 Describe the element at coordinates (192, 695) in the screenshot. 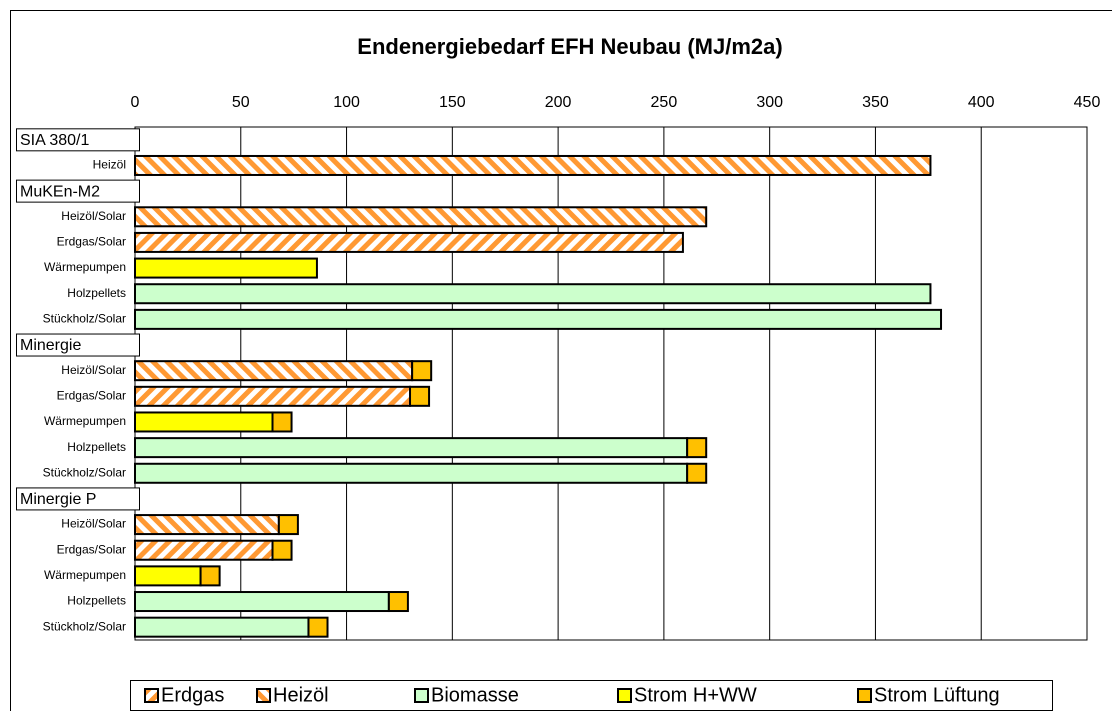

I see `legend-label: Erdgas` at that location.